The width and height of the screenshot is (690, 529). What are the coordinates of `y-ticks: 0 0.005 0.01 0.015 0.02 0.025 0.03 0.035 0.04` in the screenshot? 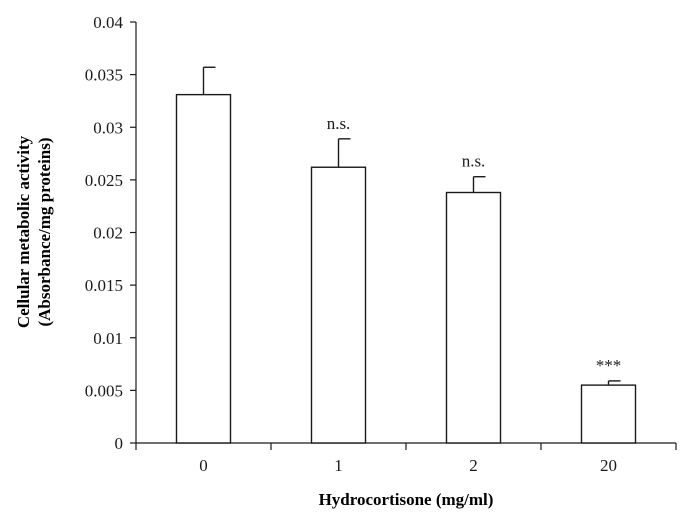 It's located at (110, 233).